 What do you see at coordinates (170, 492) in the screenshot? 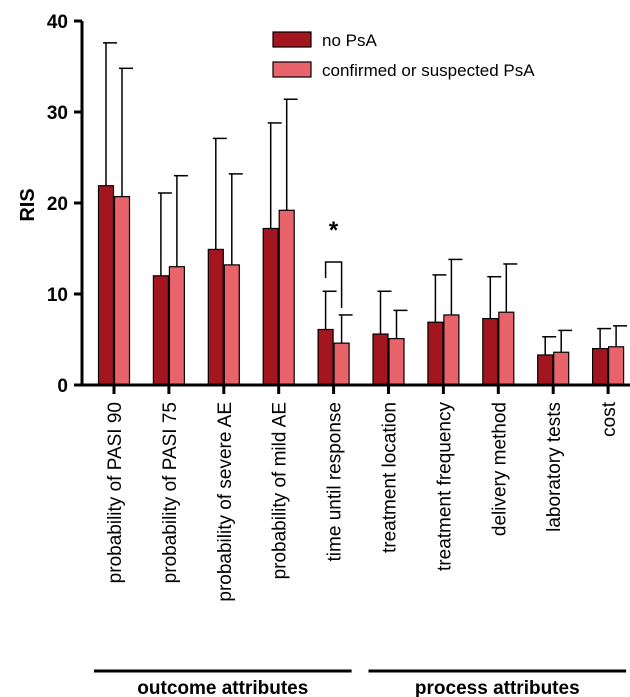
I see `x-tick-label: probability of PASI 75` at bounding box center [170, 492].